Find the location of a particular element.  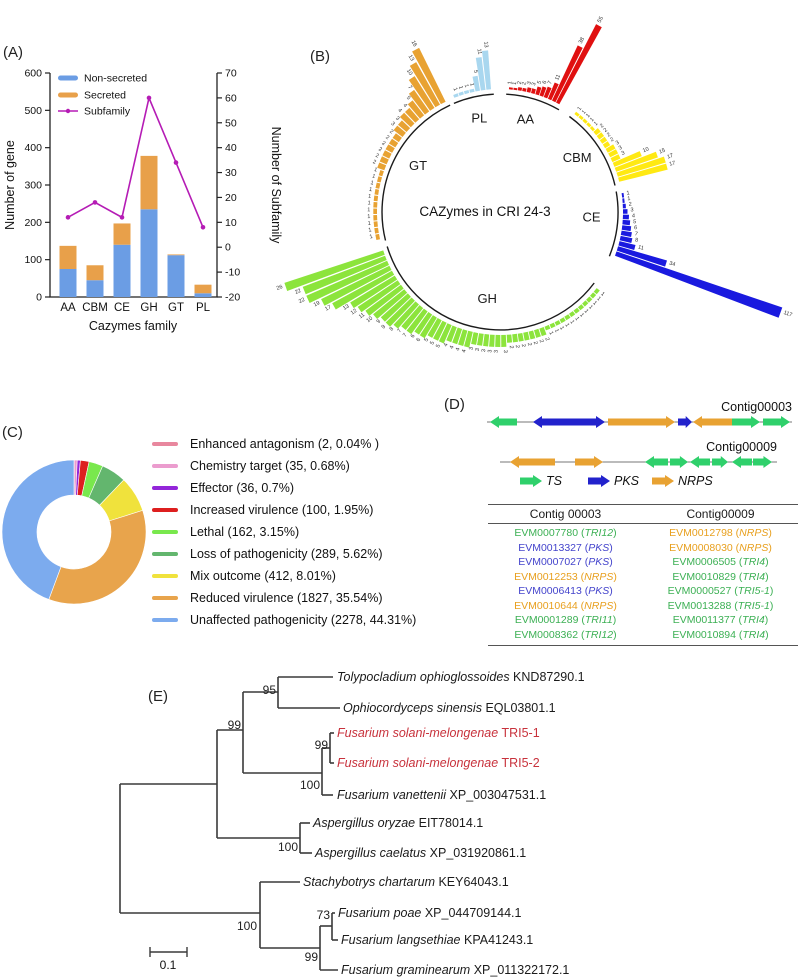

y-axis-left-title: Number of gene is located at coordinates (10, 185).